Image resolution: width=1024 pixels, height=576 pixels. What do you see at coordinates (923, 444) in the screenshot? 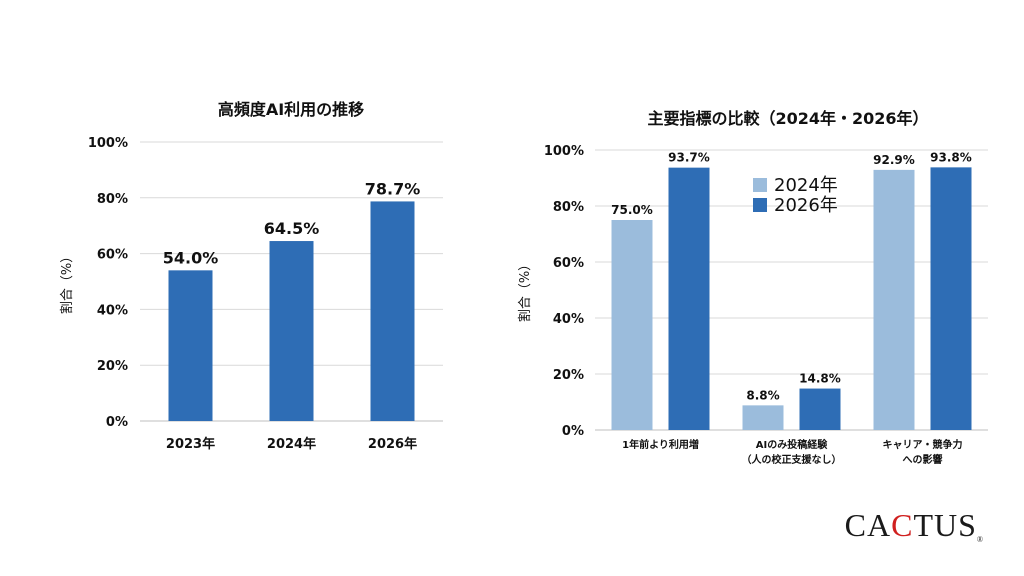
I see `chart2-category-label: キャリア・競争力` at bounding box center [923, 444].